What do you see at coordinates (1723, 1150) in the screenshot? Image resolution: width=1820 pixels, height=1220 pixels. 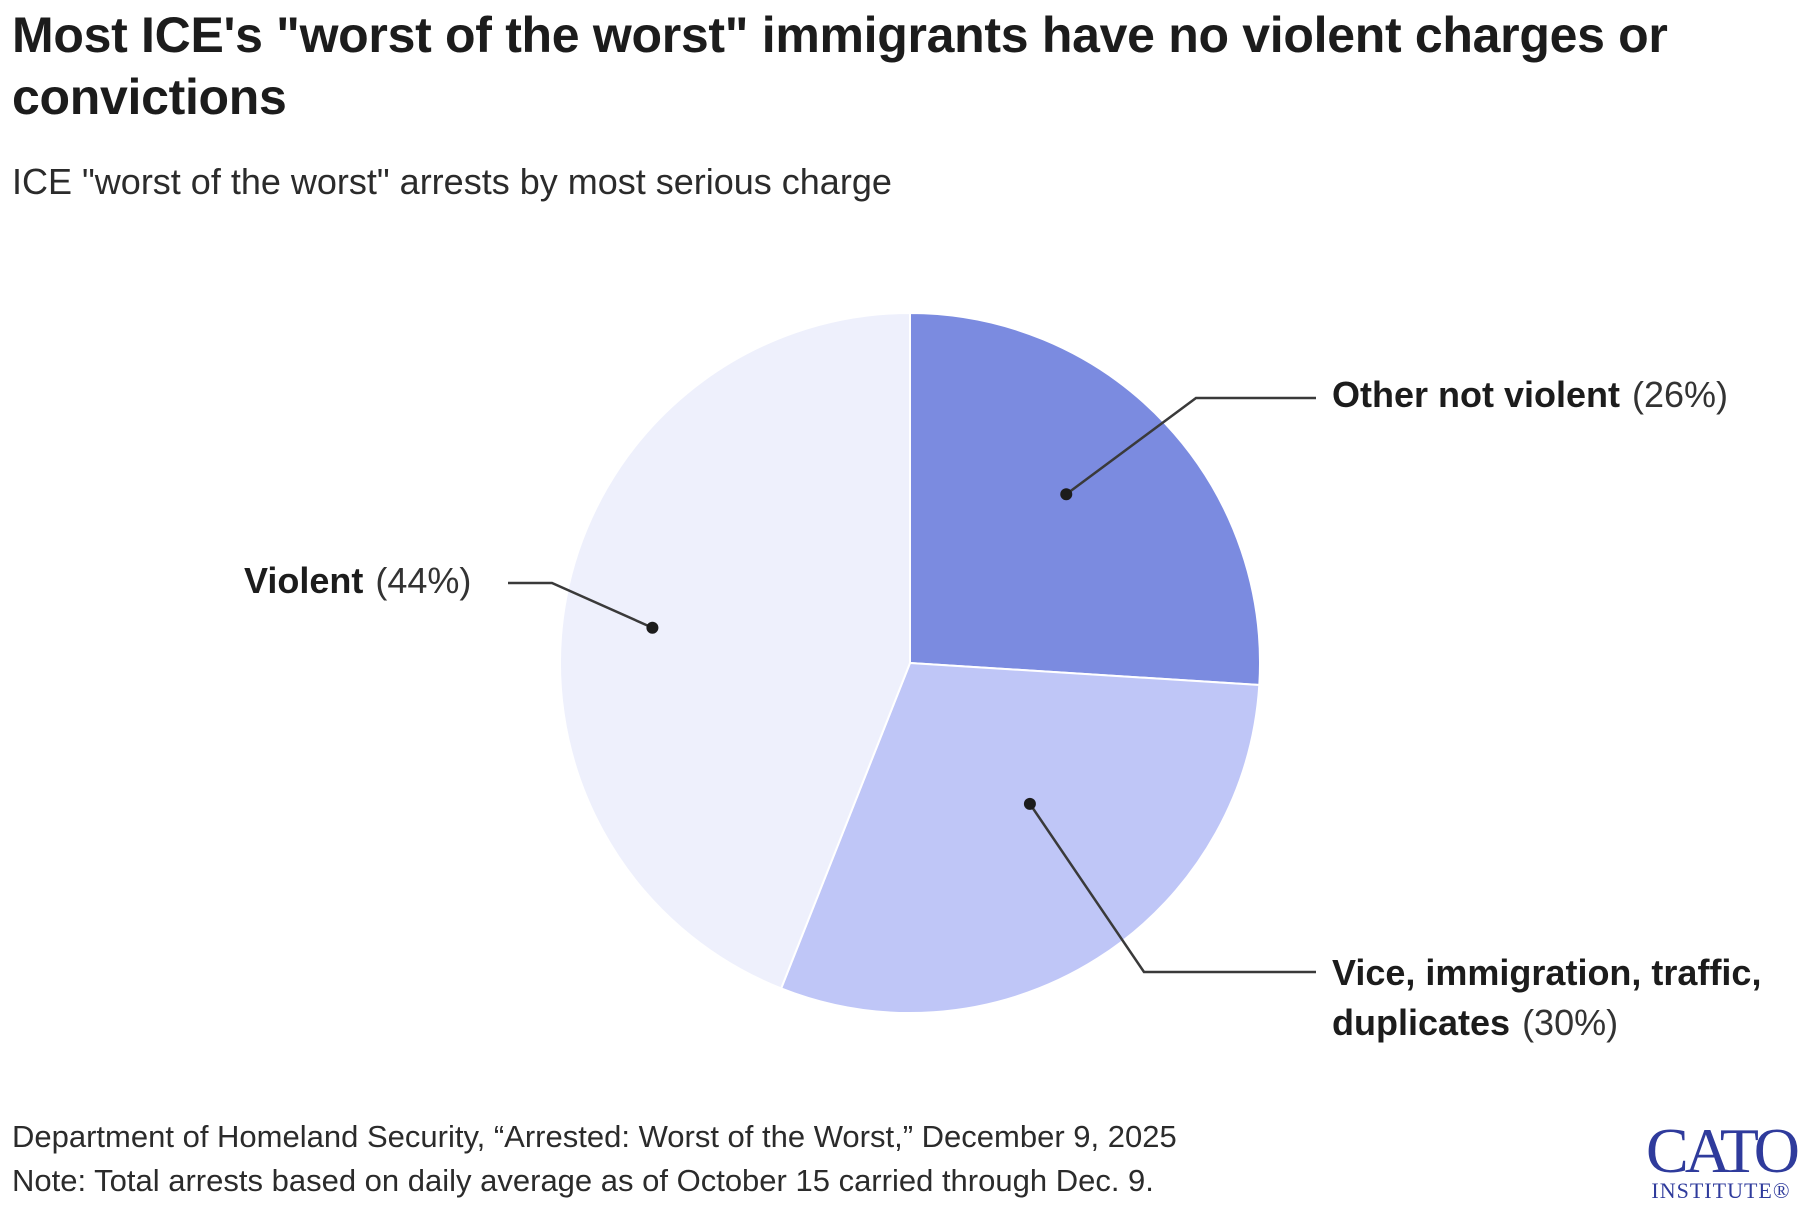 I see `logo-wordmark: CATO` at bounding box center [1723, 1150].